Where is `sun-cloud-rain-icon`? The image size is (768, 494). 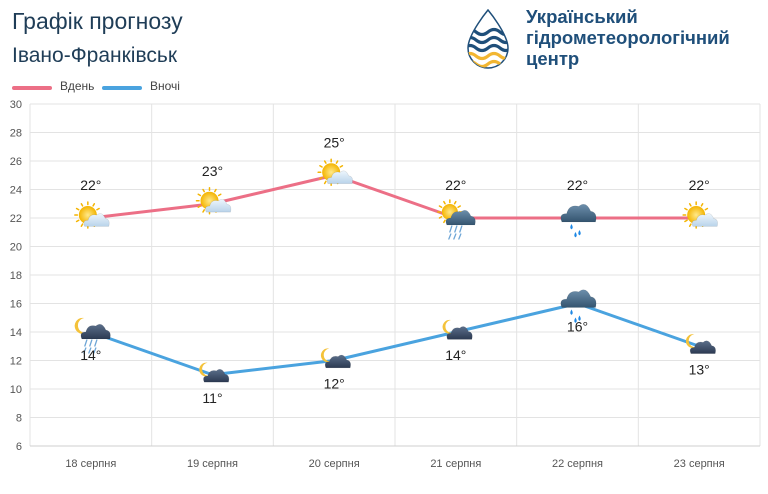 sun-cloud-rain-icon is located at coordinates (456, 219).